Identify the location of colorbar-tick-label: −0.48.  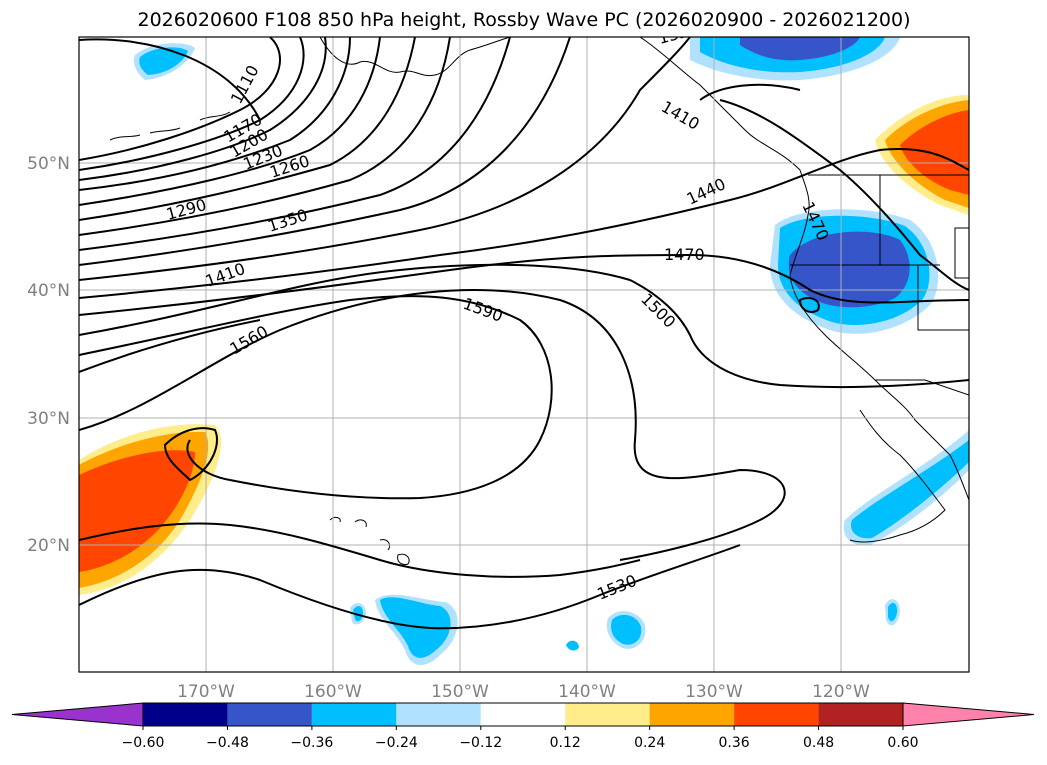
(227, 743).